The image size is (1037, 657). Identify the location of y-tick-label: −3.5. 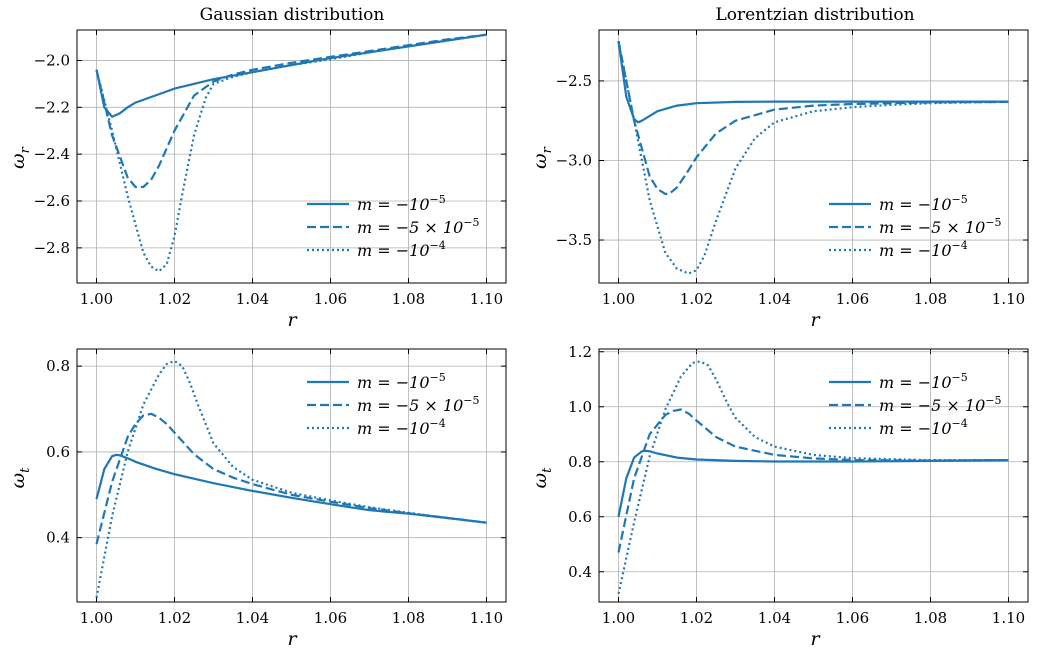
(574, 240).